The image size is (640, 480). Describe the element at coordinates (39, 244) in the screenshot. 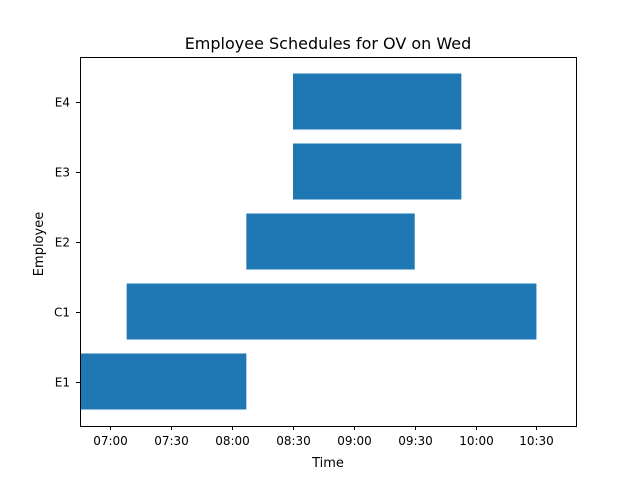

I see `y-axis-label: Employee` at that location.